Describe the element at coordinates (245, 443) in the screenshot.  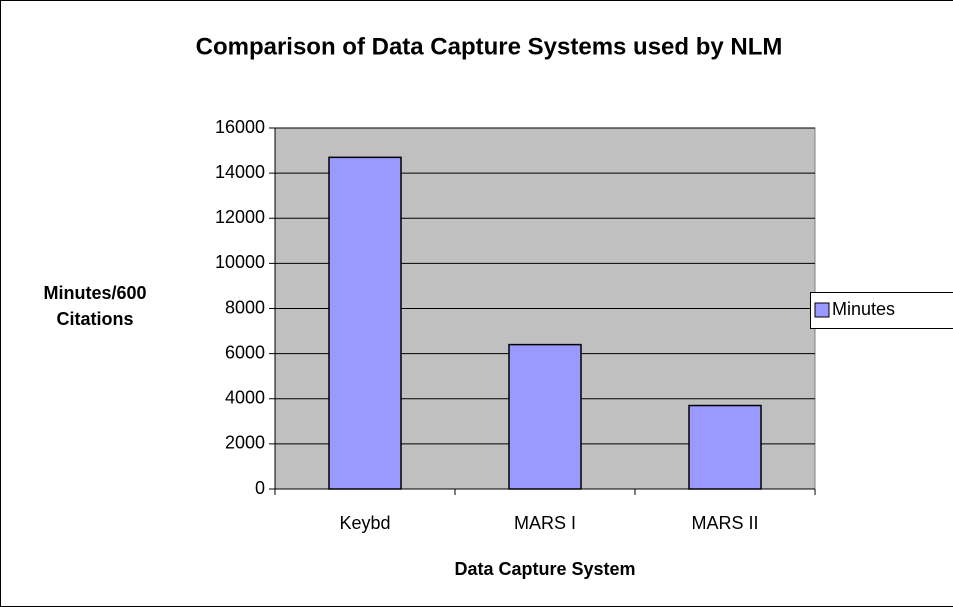
I see `y-tick-label: 2000` at that location.